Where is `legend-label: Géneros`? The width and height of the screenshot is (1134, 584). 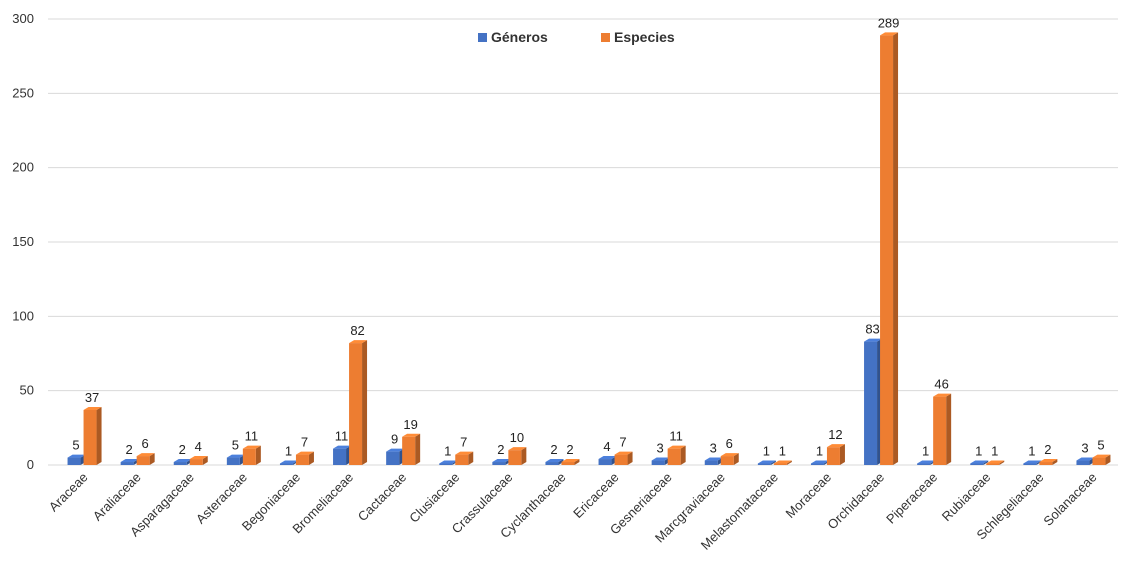
legend-label: Géneros is located at coordinates (519, 37).